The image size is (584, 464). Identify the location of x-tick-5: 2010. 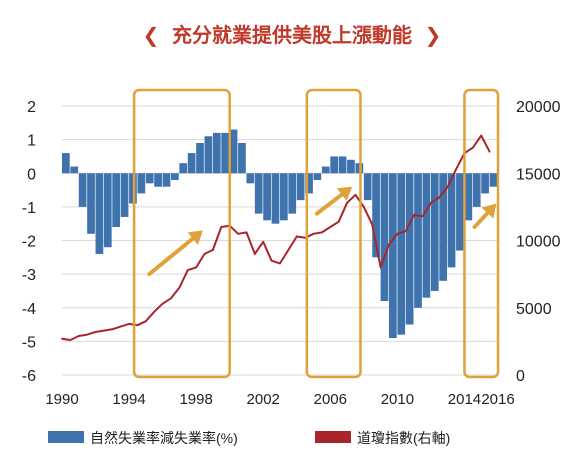
(397, 399).